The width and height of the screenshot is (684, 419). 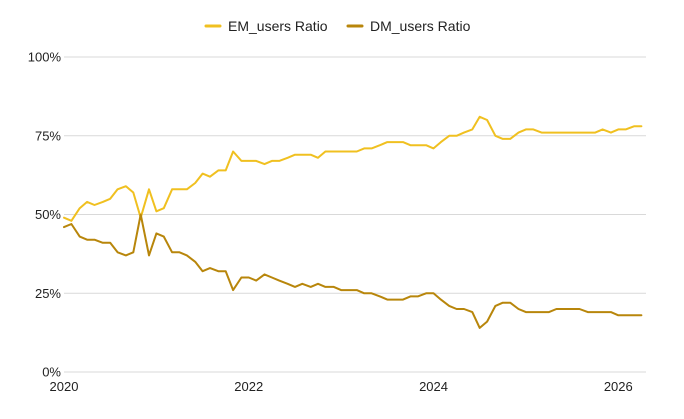 I want to click on y-tick-label: 25%, so click(x=48, y=293).